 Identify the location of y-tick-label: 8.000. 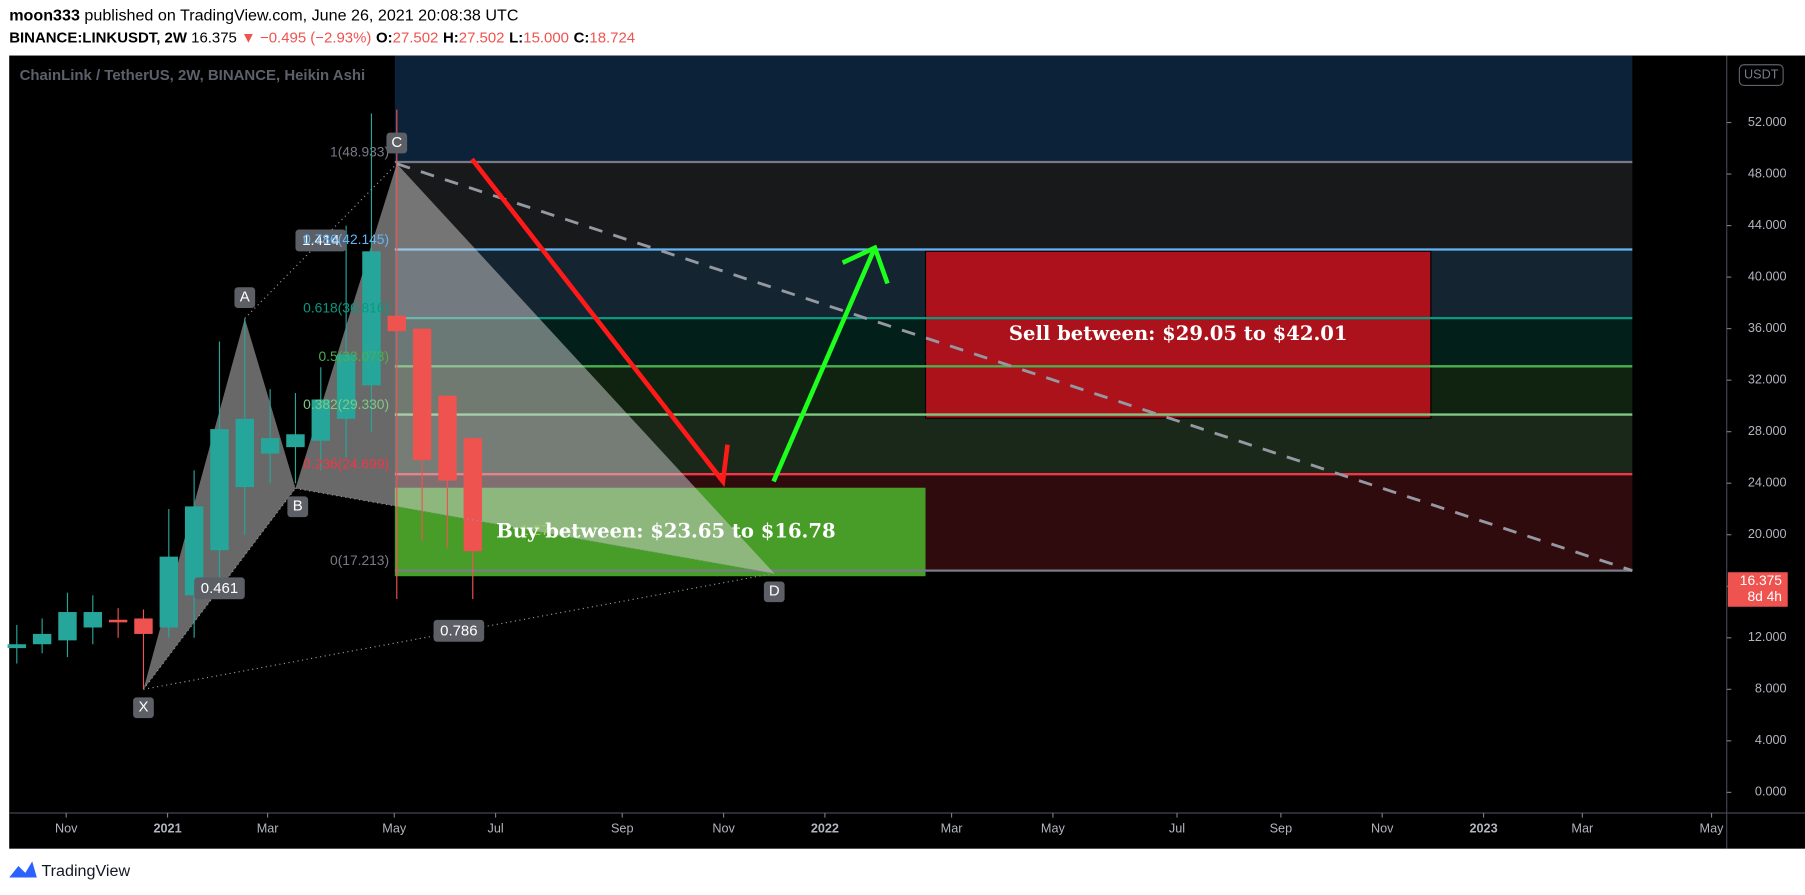
(1771, 689).